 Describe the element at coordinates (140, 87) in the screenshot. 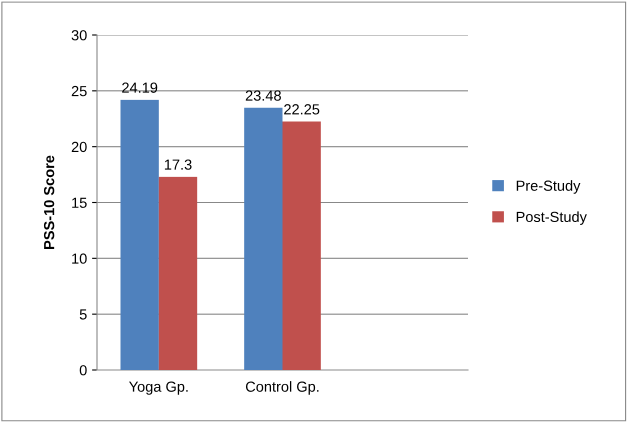

I see `data-label: 24.19` at that location.